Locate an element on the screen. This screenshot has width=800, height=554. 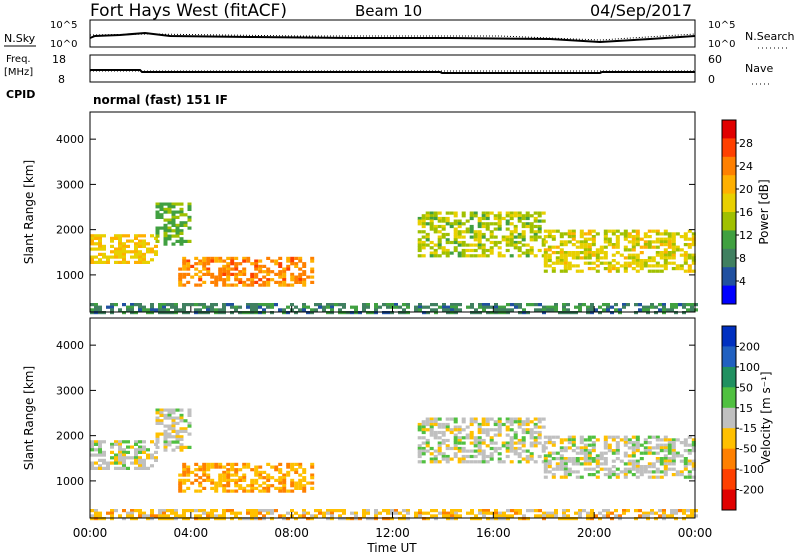
power-colorbar-tick-label: 4 is located at coordinates (742, 281).